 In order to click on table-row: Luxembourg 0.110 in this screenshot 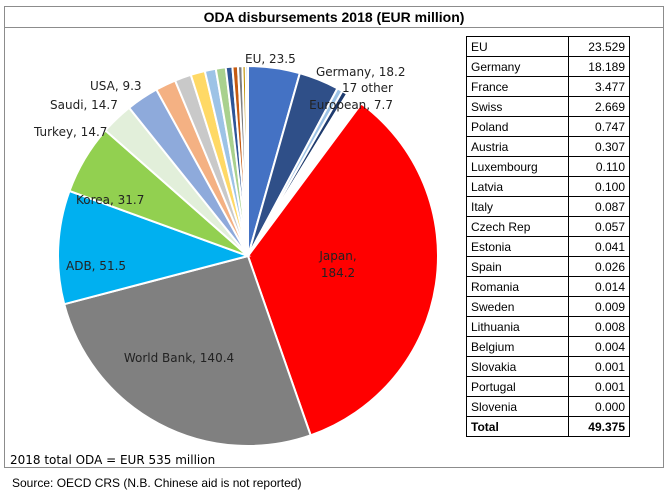, I will do `click(548, 166)`.